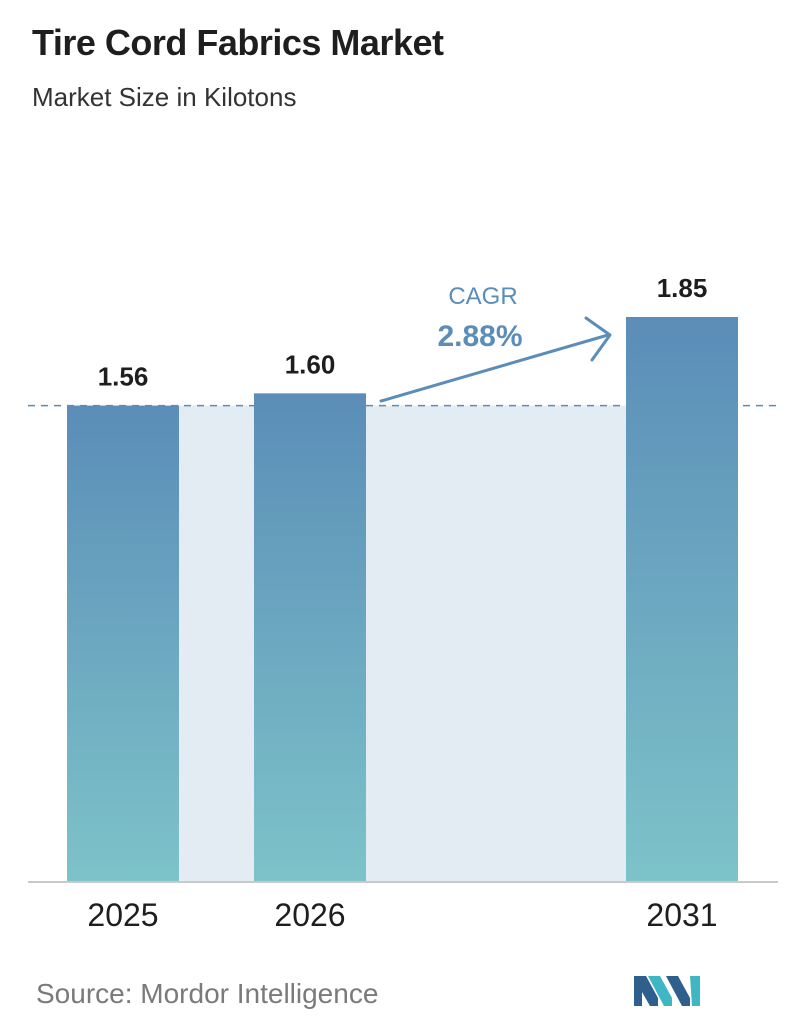 This screenshot has width=796, height=1034. I want to click on cagr-label: CAGR, so click(482, 296).